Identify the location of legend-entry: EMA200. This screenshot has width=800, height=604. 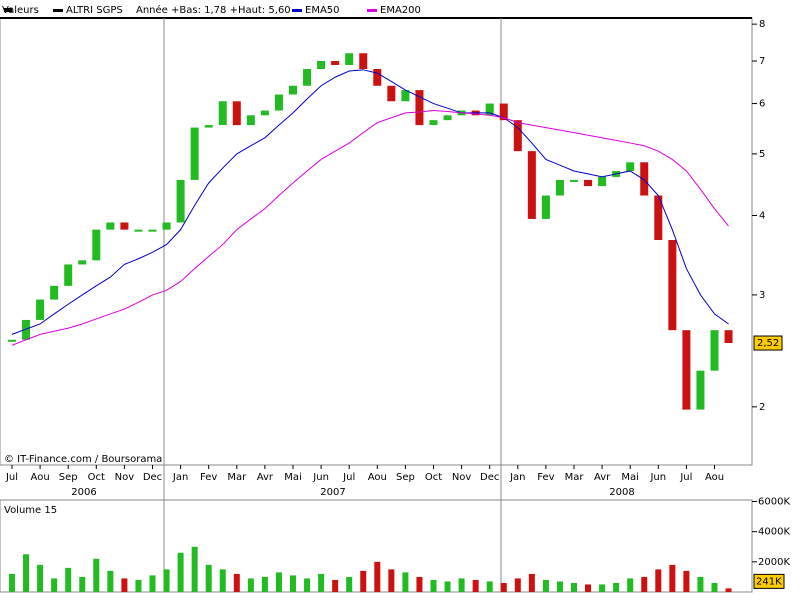
(400, 10).